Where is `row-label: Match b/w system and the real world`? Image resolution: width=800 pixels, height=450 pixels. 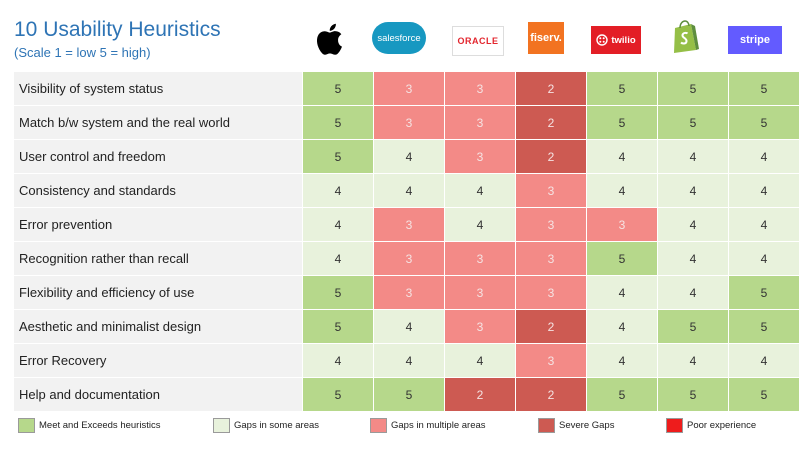
row-label: Match b/w system and the real world is located at coordinates (158, 122).